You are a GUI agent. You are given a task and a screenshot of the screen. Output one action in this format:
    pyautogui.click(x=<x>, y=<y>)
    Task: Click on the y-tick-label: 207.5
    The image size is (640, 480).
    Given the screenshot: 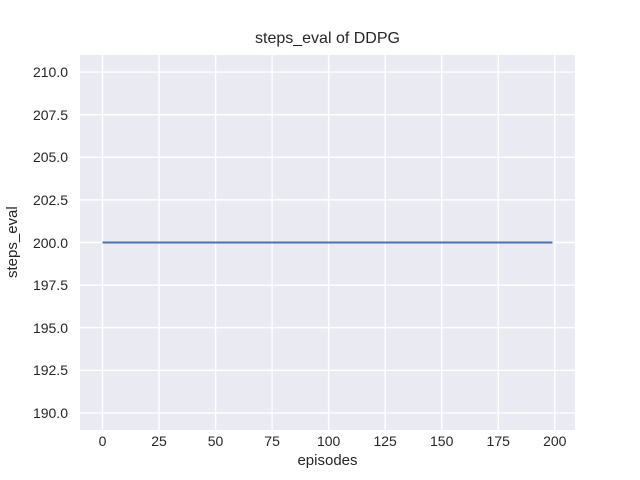 What is the action you would take?
    pyautogui.click(x=50, y=114)
    